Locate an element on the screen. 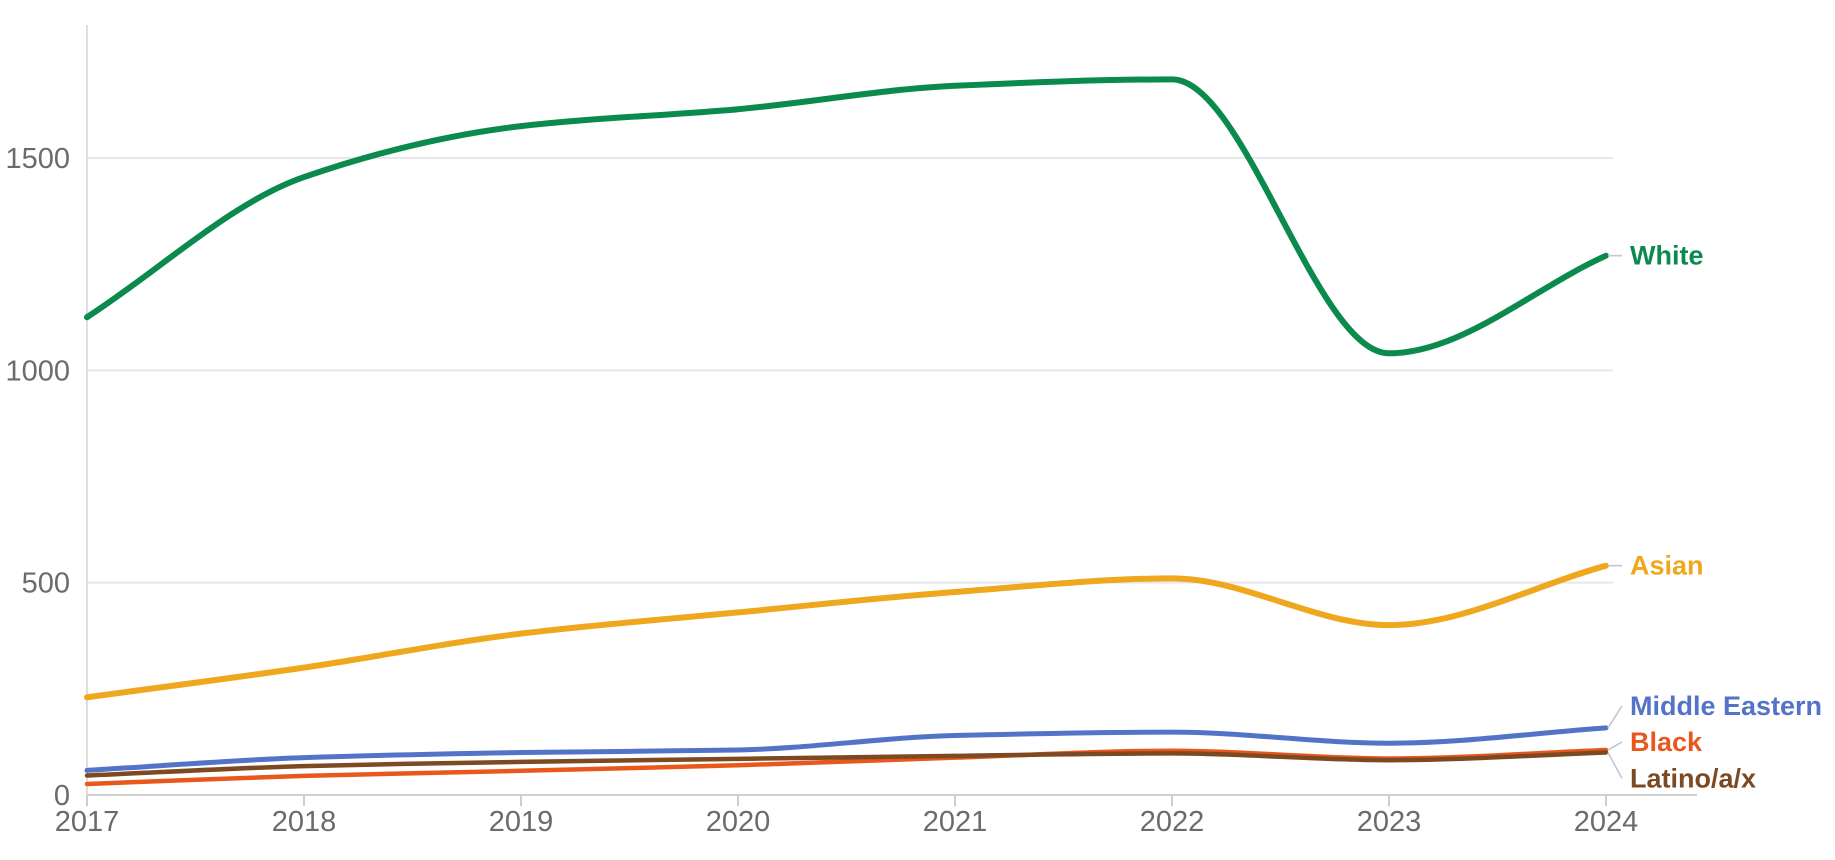  series-label-asian: Asian is located at coordinates (1667, 566).